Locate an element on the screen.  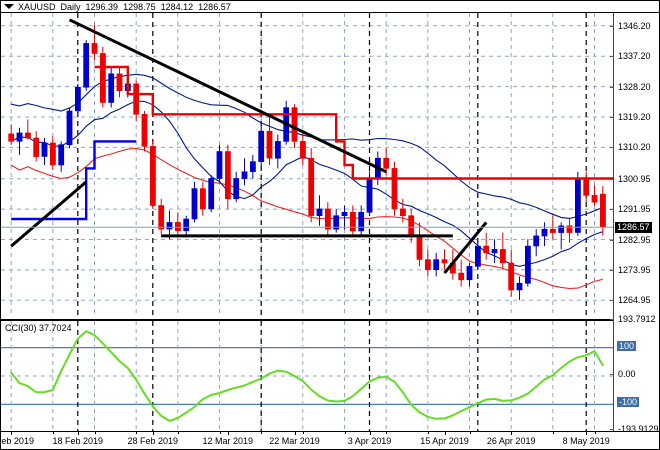
cci-scale-label: -193.9129 is located at coordinates (638, 429).